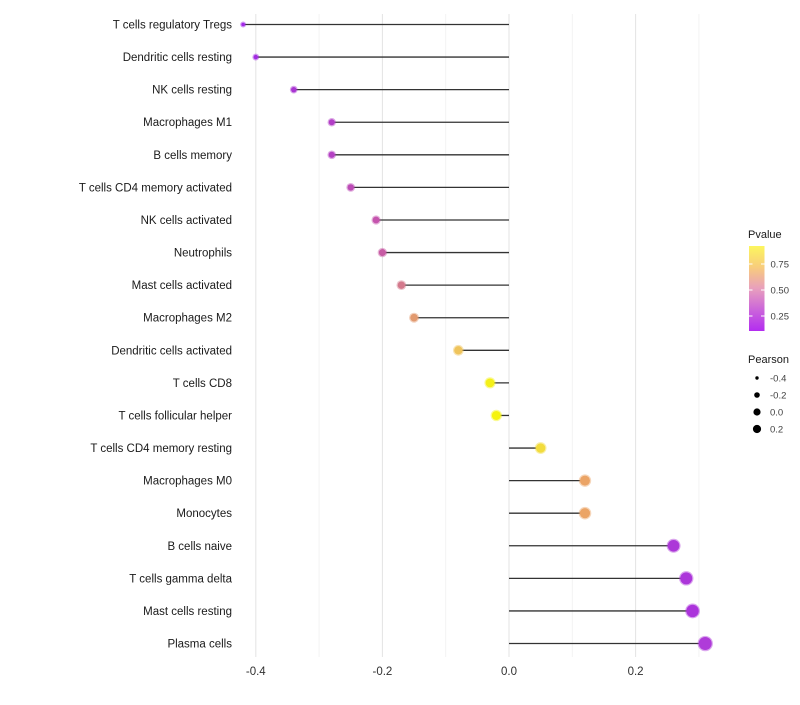  I want to click on category-label: Macrophages M0, so click(187, 482).